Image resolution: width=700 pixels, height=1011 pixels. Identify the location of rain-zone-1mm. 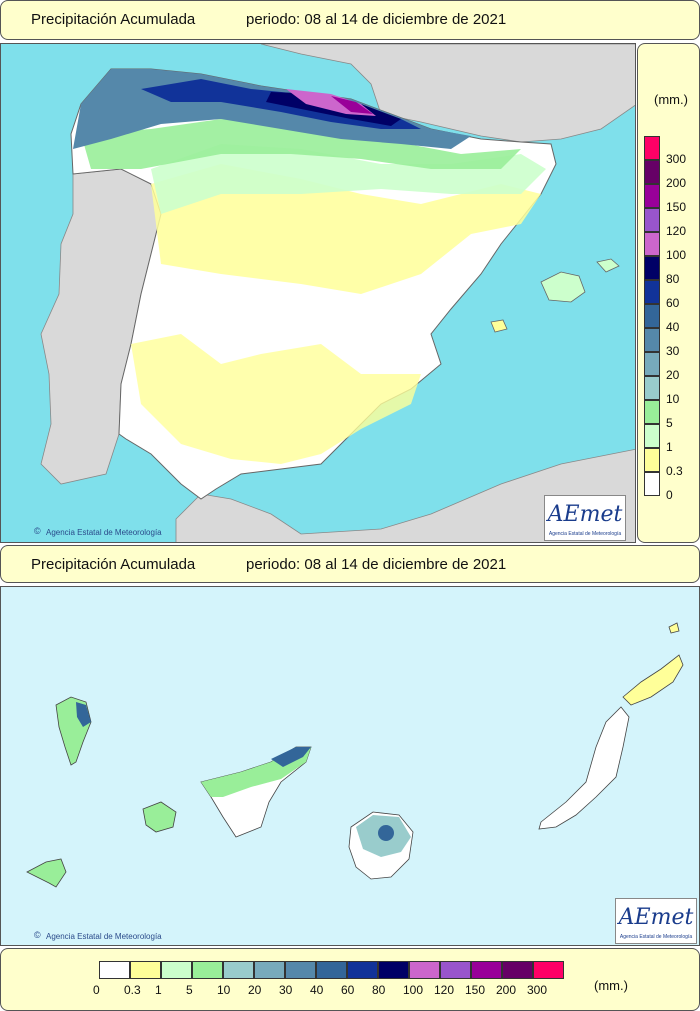
(348, 179).